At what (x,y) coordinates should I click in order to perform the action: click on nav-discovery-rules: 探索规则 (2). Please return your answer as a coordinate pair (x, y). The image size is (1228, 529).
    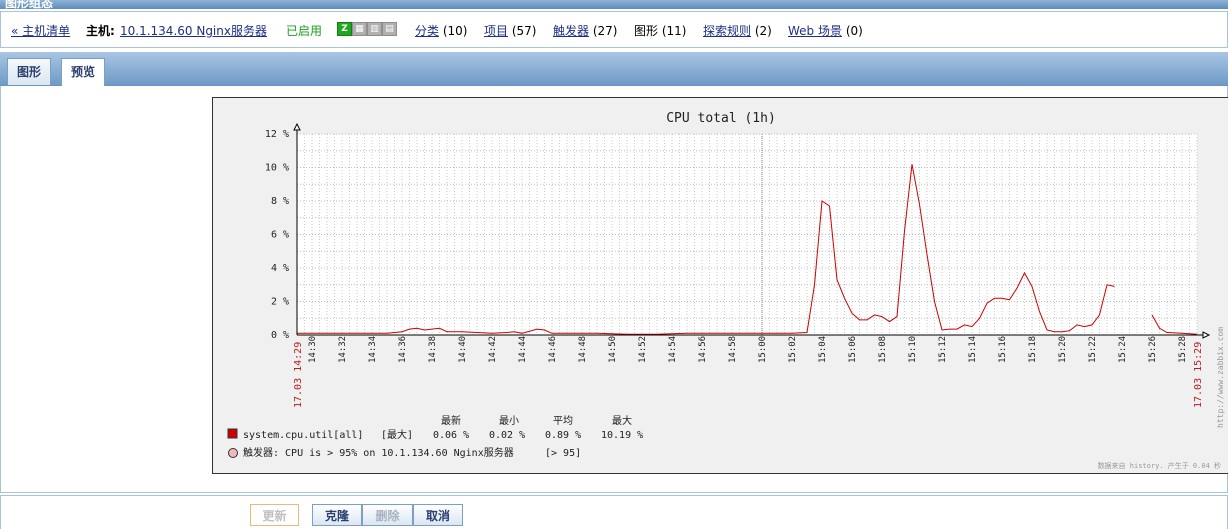
    Looking at the image, I should click on (737, 31).